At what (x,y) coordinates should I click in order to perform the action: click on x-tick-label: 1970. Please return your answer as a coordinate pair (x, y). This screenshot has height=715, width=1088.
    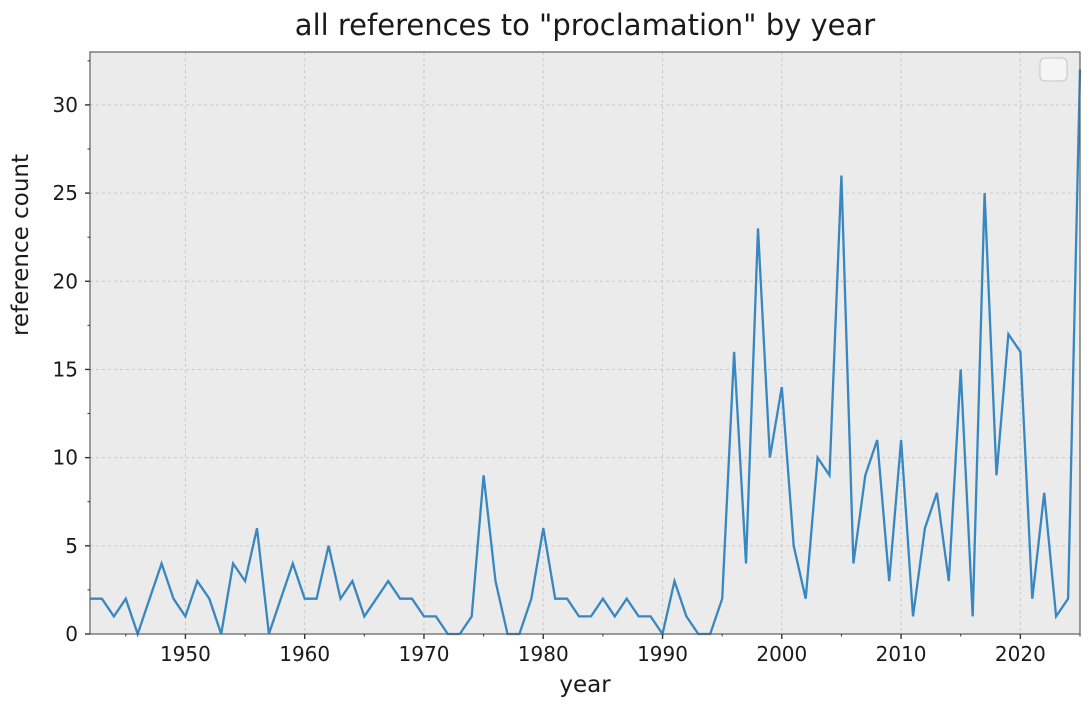
    Looking at the image, I should click on (424, 654).